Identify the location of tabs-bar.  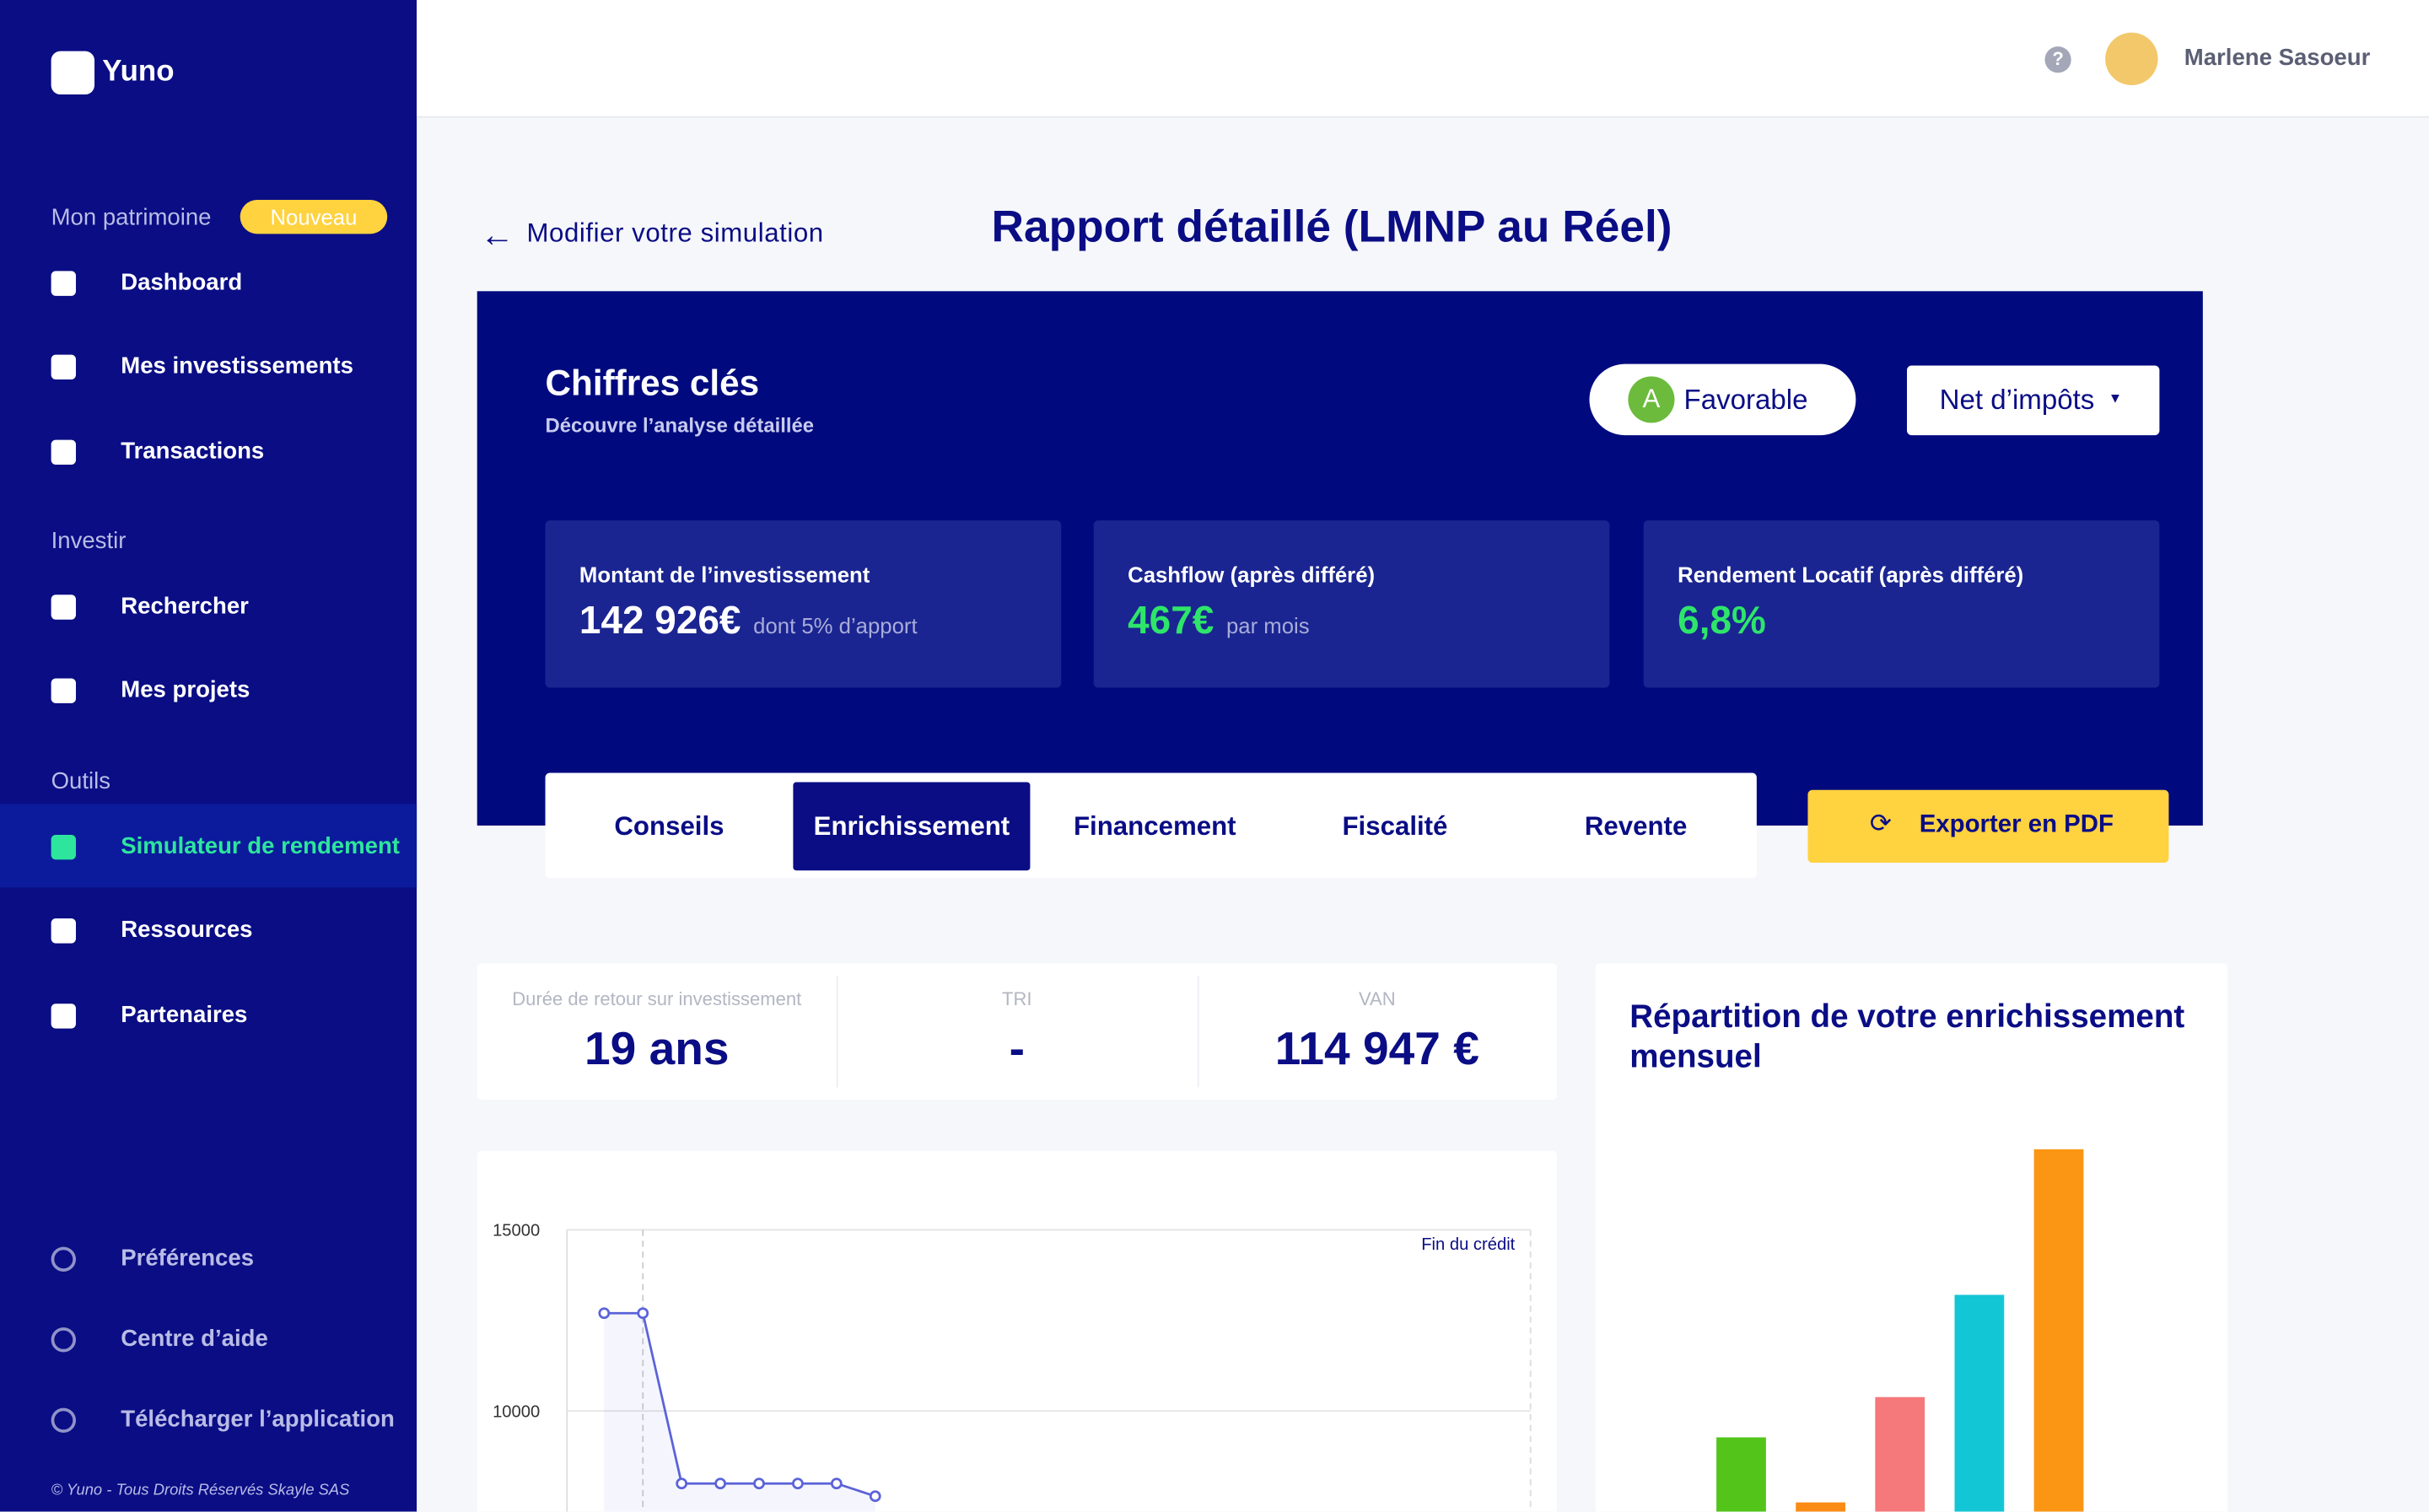
(1151, 826).